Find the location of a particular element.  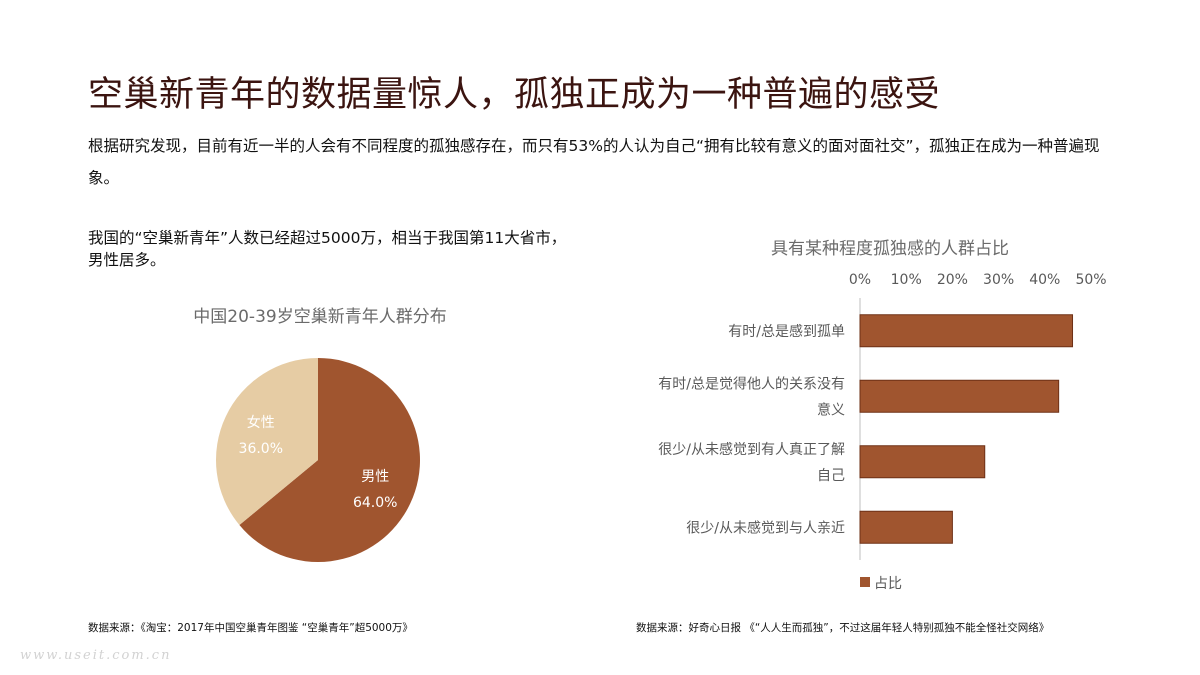

category-label: 很少/从未感觉到与人亲近 is located at coordinates (765, 527).